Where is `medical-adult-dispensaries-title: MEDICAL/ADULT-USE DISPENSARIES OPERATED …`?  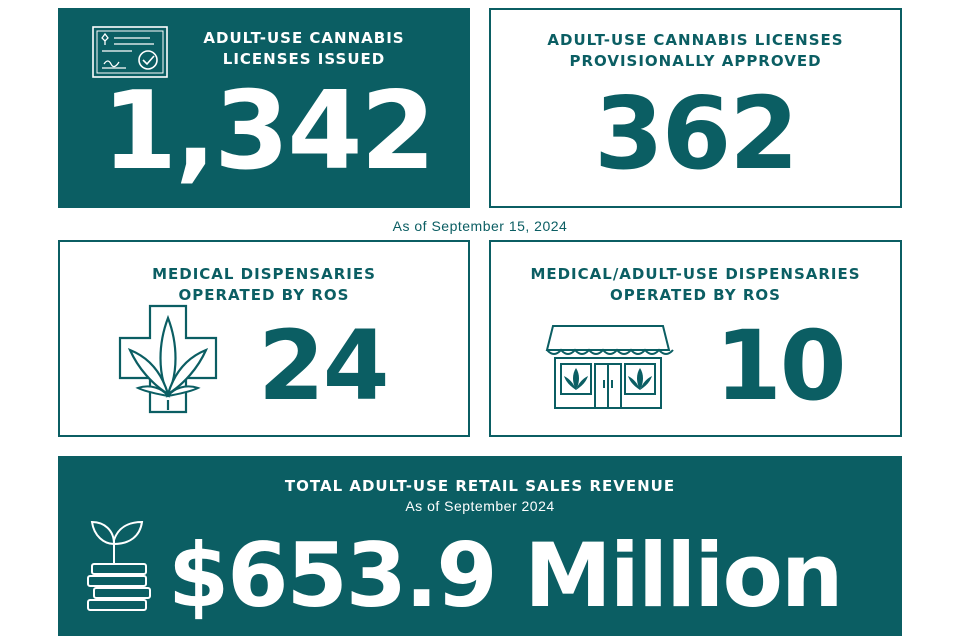
medical-adult-dispensaries-title: MEDICAL/ADULT-USE DISPENSARIES OPERATED … is located at coordinates (695, 284).